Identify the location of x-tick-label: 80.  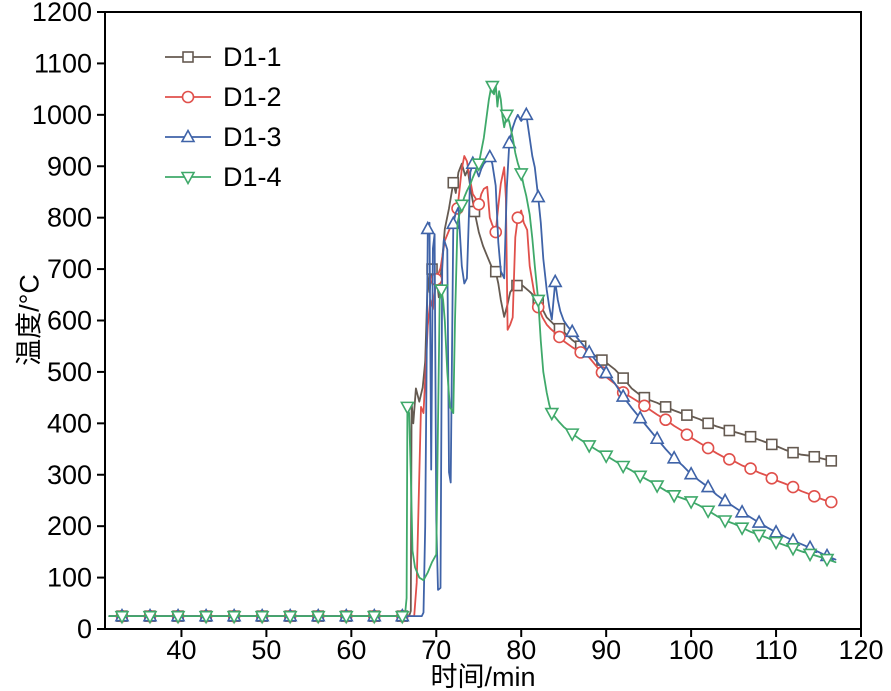
(521, 650).